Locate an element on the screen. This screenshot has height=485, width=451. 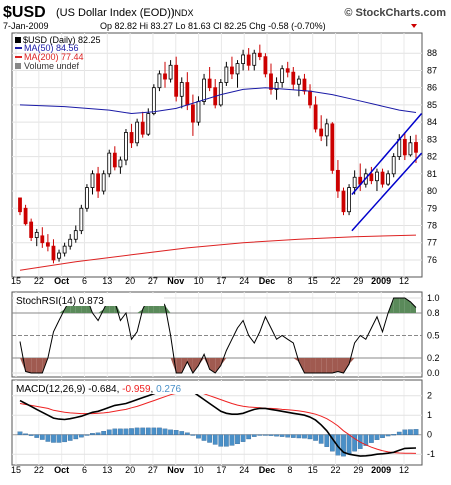
legend-ma200: MA(200) 77.44 is located at coordinates (54, 57).